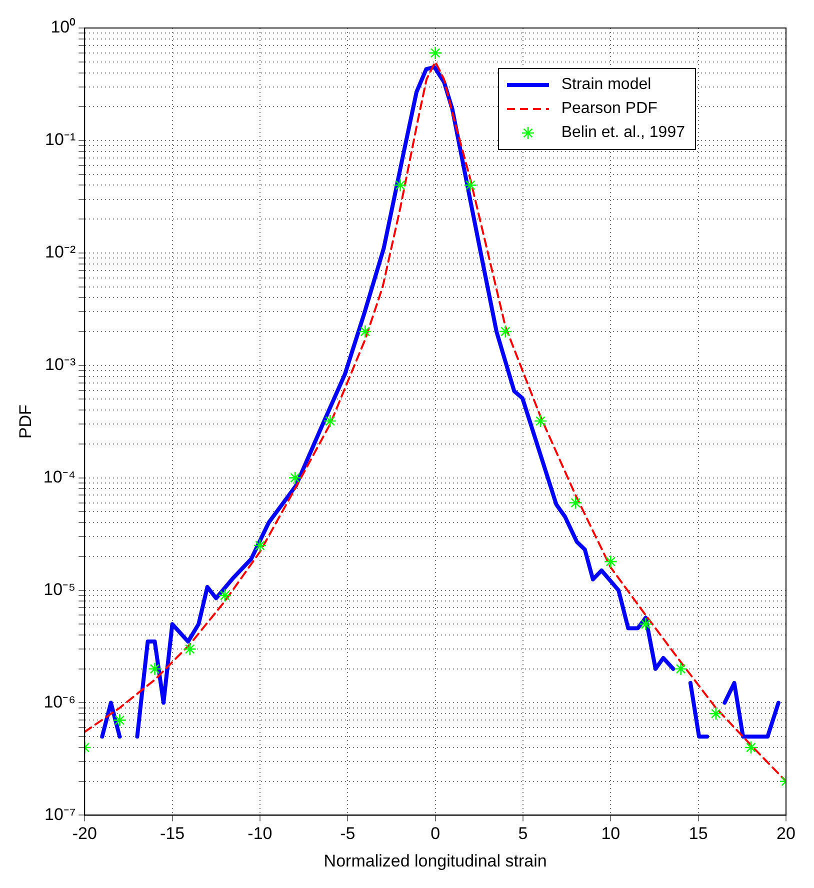  I want to click on legend-label: Belin et. al., 1997, so click(623, 133).